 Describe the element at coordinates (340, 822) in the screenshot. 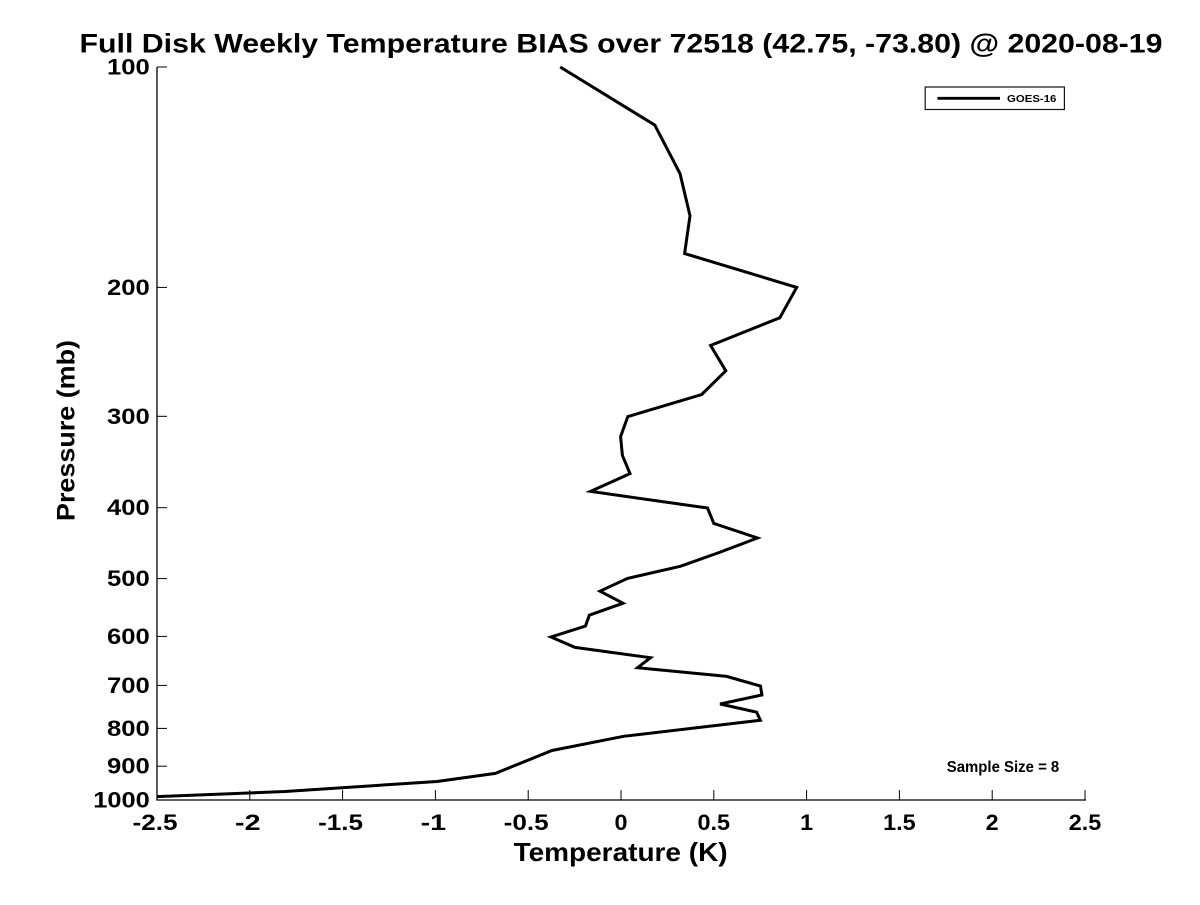

I see `svg-text: -1.5` at that location.